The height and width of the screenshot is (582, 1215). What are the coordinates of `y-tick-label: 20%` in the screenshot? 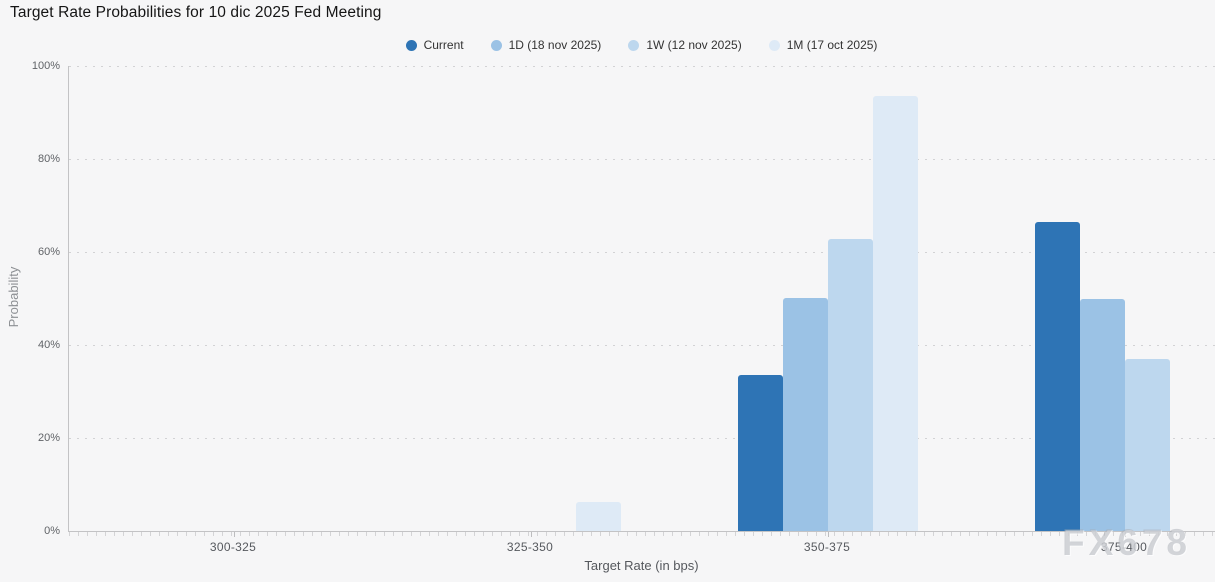 It's located at (48, 438).